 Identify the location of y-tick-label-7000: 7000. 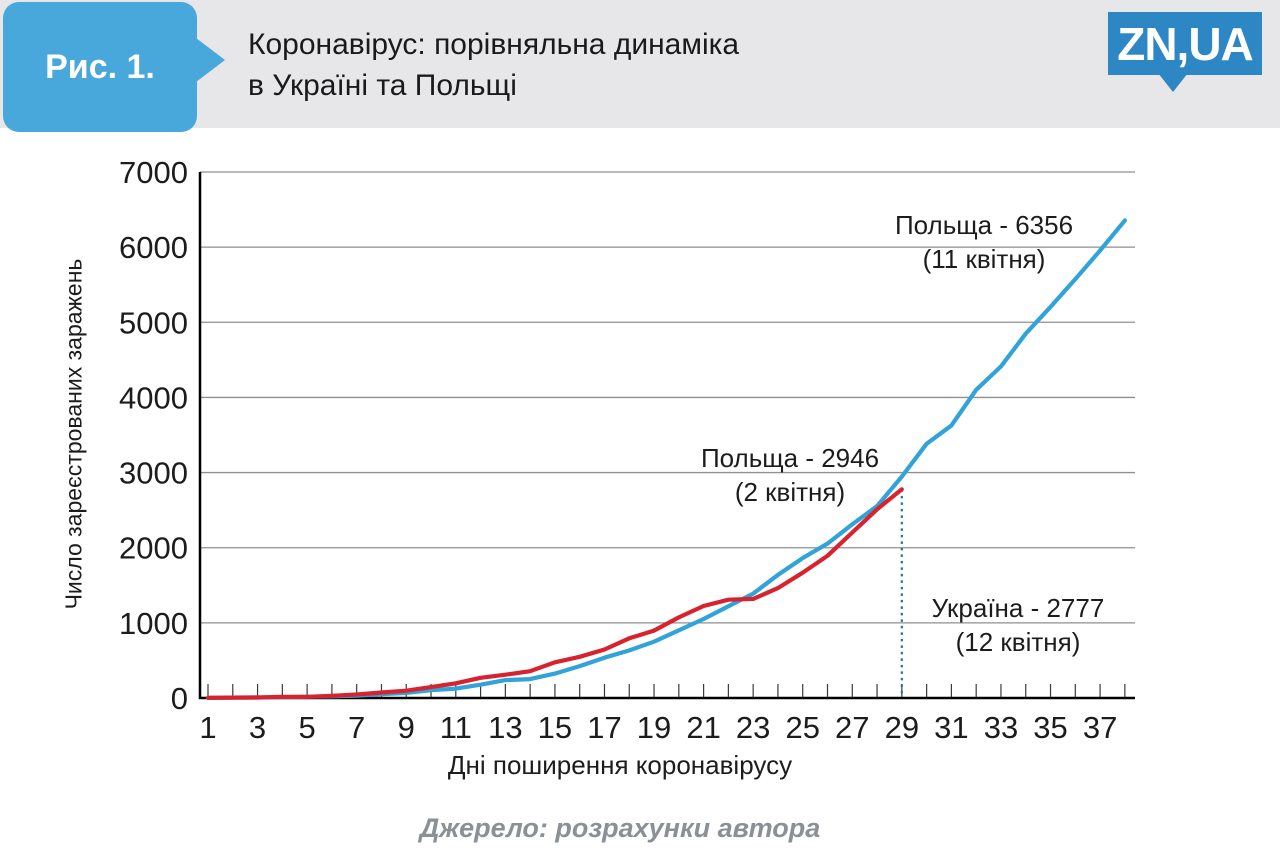
(153, 172).